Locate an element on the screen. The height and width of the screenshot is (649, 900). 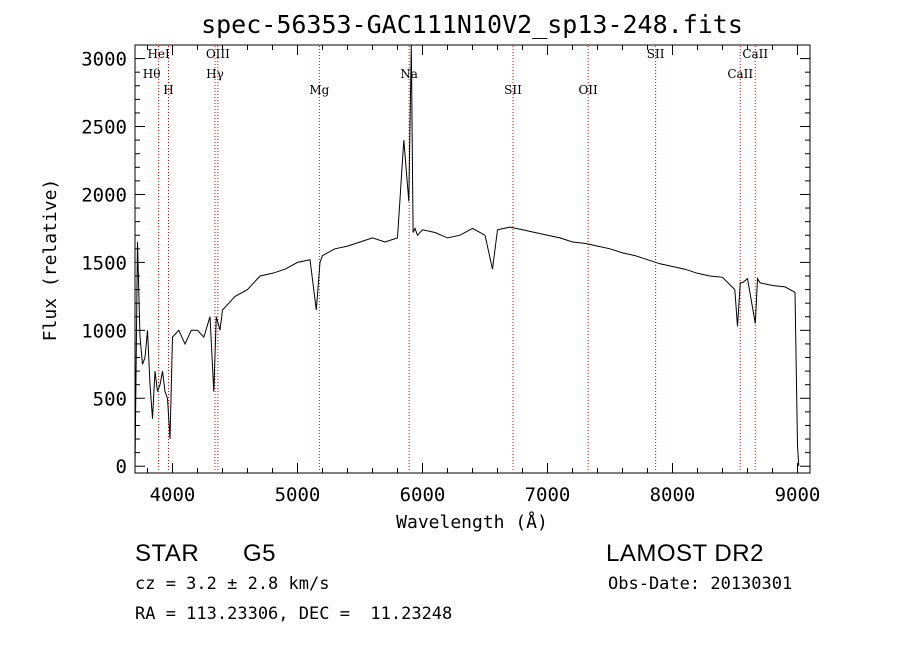
y-tick-label-2500: 2500 is located at coordinates (104, 128).